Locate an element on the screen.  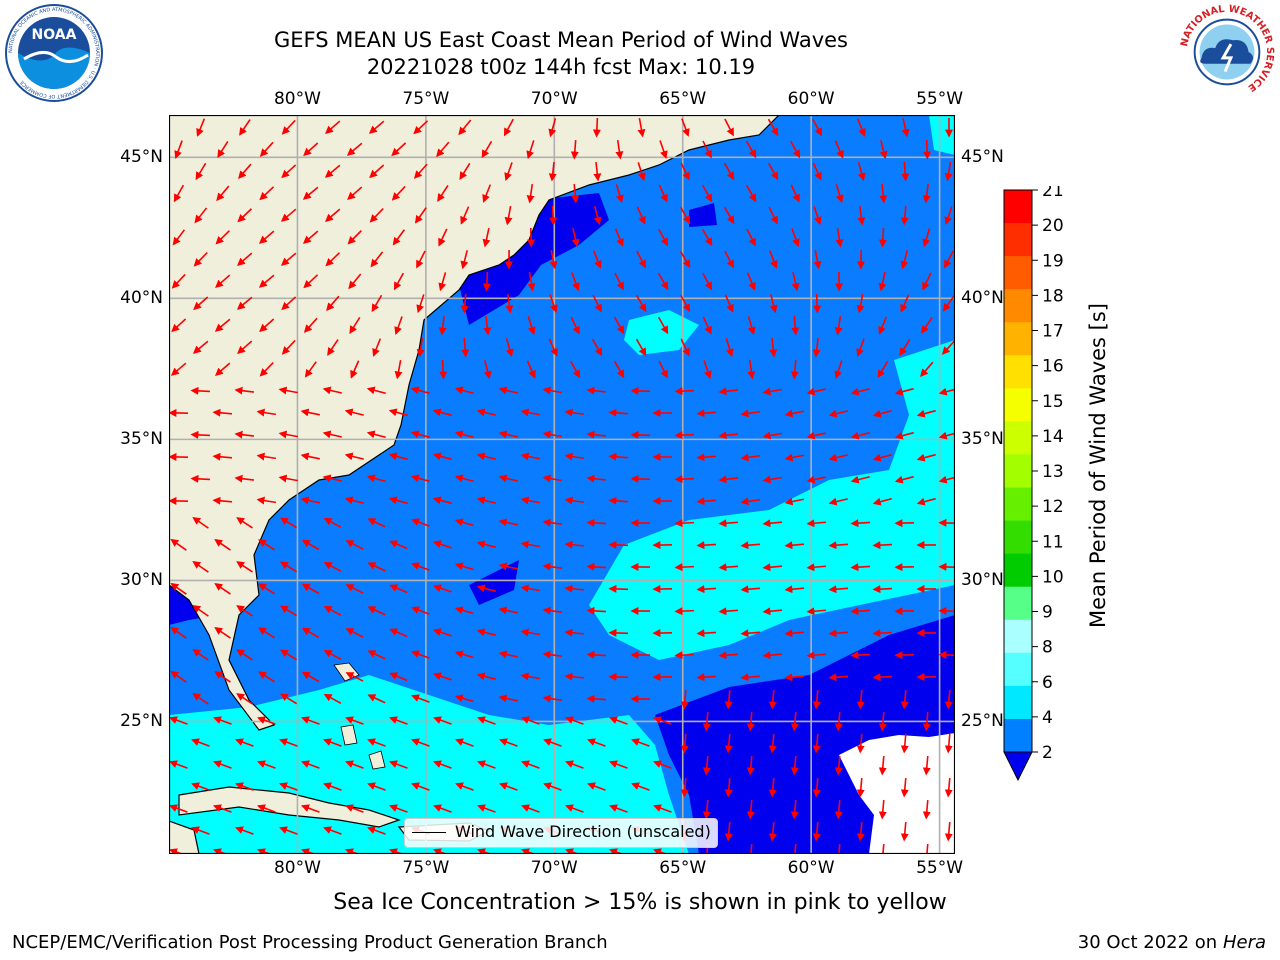
lon-tick-bottom: 55°W is located at coordinates (940, 868).